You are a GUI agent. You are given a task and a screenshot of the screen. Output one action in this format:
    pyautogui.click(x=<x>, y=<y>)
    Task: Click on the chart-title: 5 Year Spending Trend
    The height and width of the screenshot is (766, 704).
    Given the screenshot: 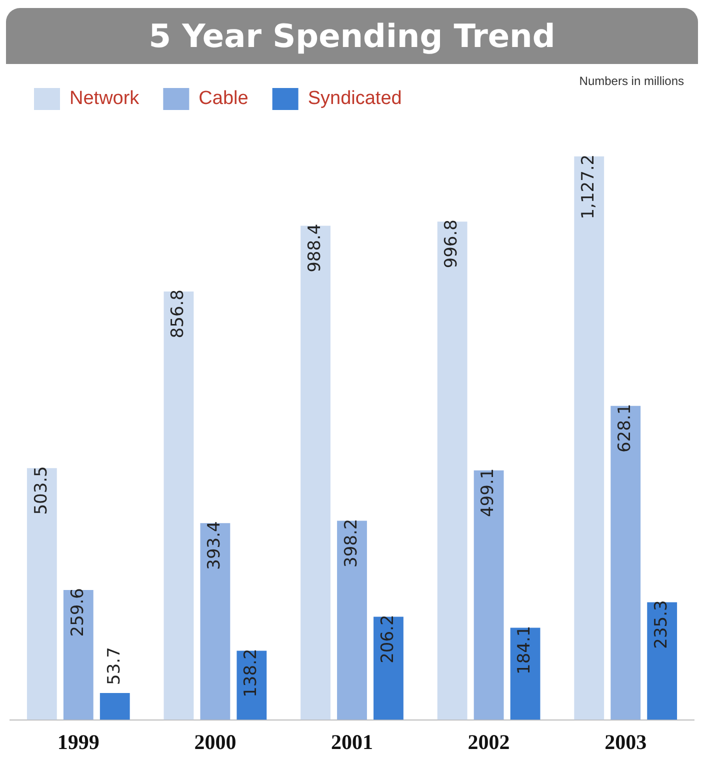 What is the action you would take?
    pyautogui.click(x=352, y=36)
    